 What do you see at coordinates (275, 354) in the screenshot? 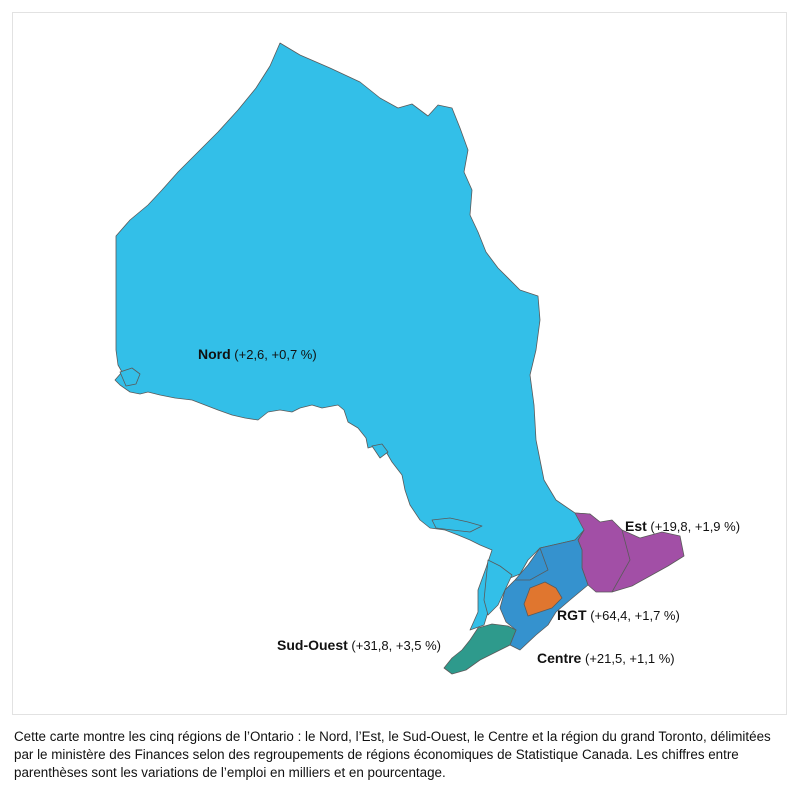
I see `label-nord-values: (+2,6, +0,7 %)` at bounding box center [275, 354].